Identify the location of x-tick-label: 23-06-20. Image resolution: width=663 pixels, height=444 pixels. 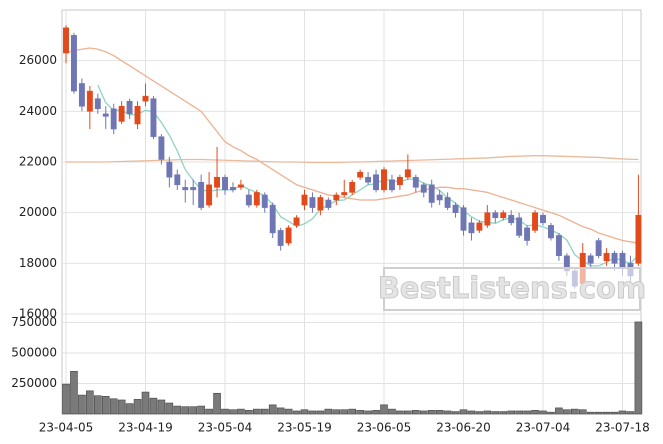
(463, 428).